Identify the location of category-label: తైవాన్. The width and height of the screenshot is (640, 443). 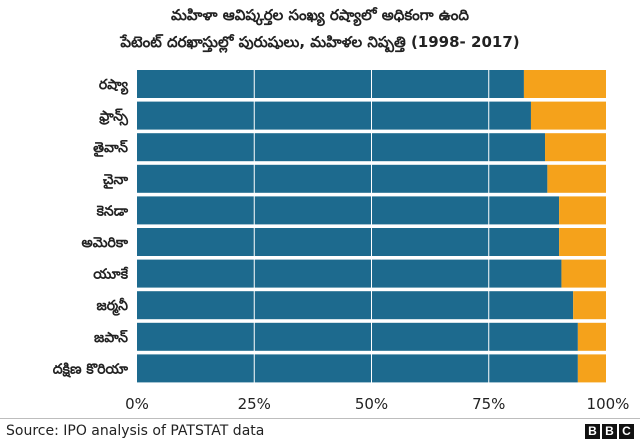
(110, 148).